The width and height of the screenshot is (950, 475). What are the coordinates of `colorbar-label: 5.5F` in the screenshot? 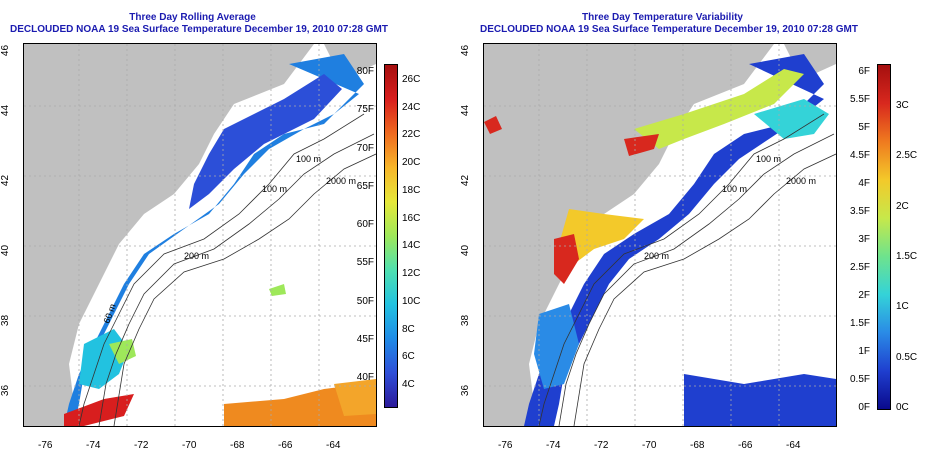 It's located at (859, 99).